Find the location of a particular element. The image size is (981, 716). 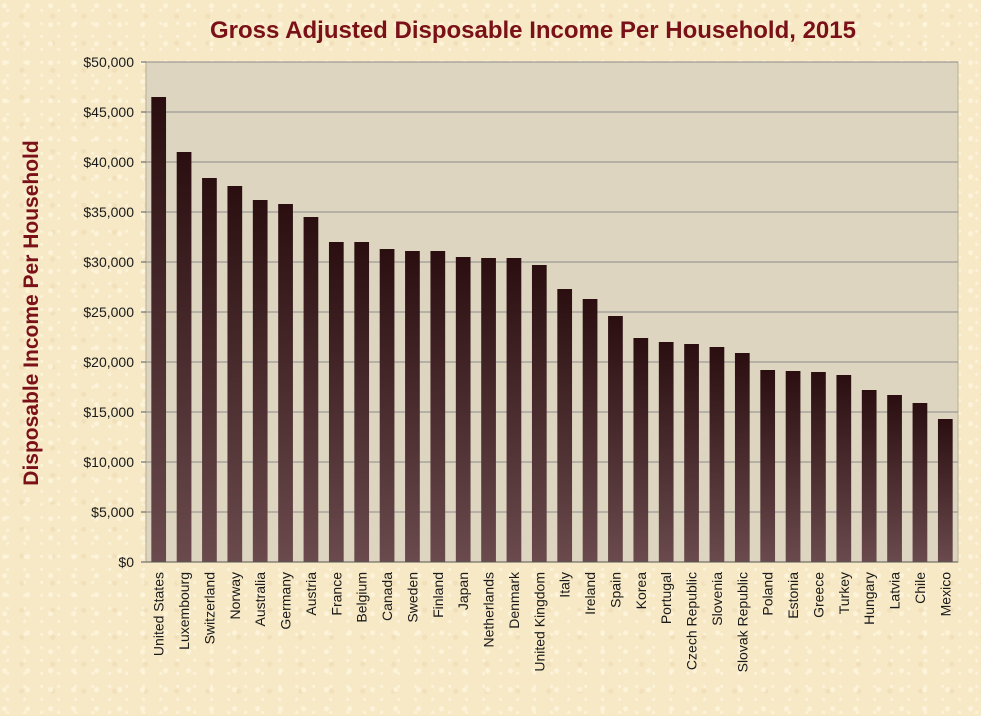

x-tick-label: Hungary is located at coordinates (869, 598).